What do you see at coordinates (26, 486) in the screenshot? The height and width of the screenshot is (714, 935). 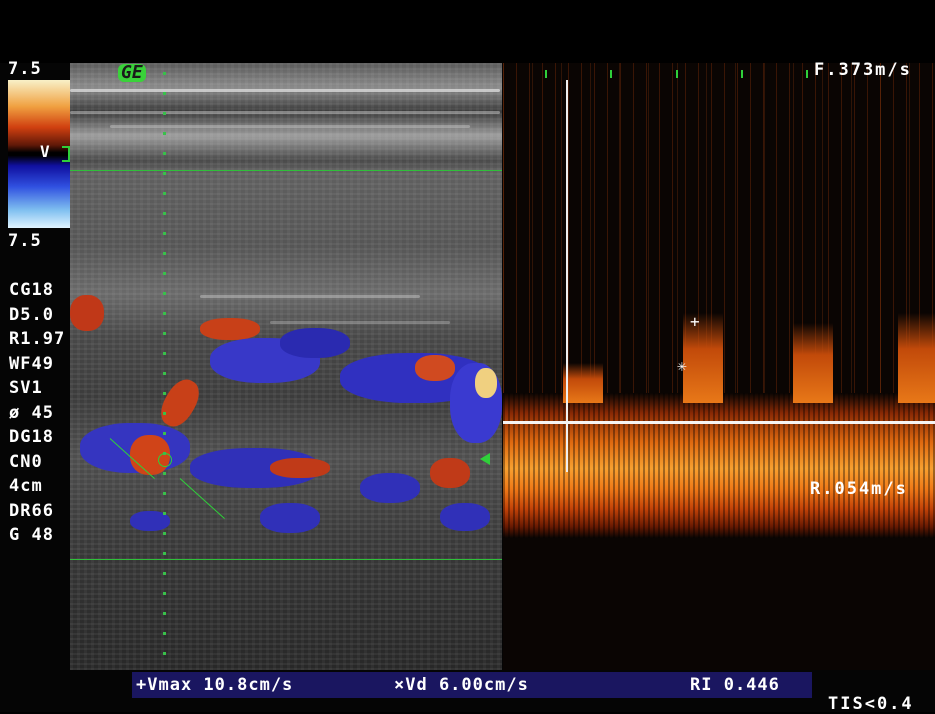 I see `param-scale-depth: 4cm` at bounding box center [26, 486].